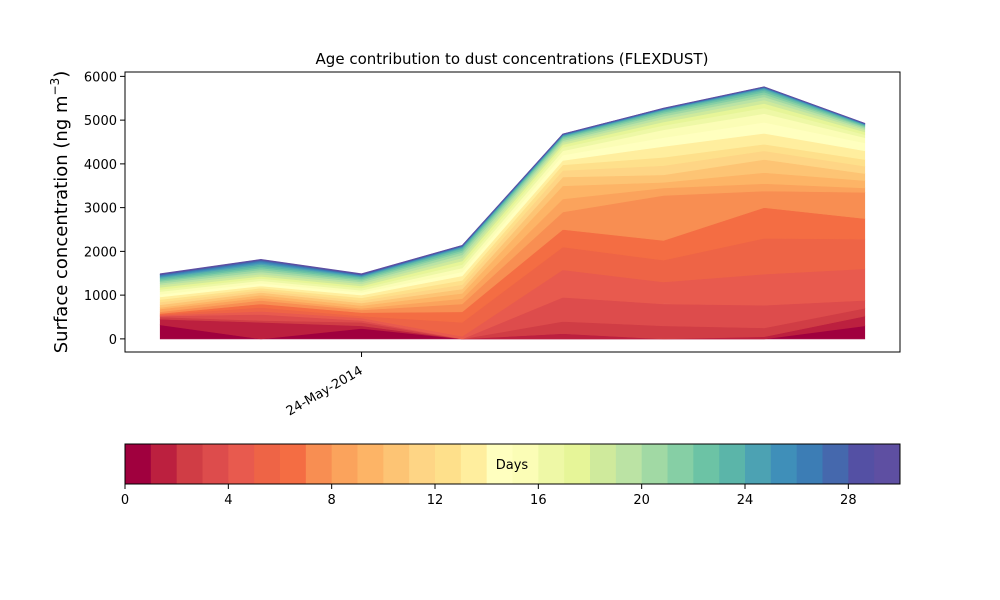  What do you see at coordinates (100, 77) in the screenshot?
I see `y-tick-label: 6000` at bounding box center [100, 77].